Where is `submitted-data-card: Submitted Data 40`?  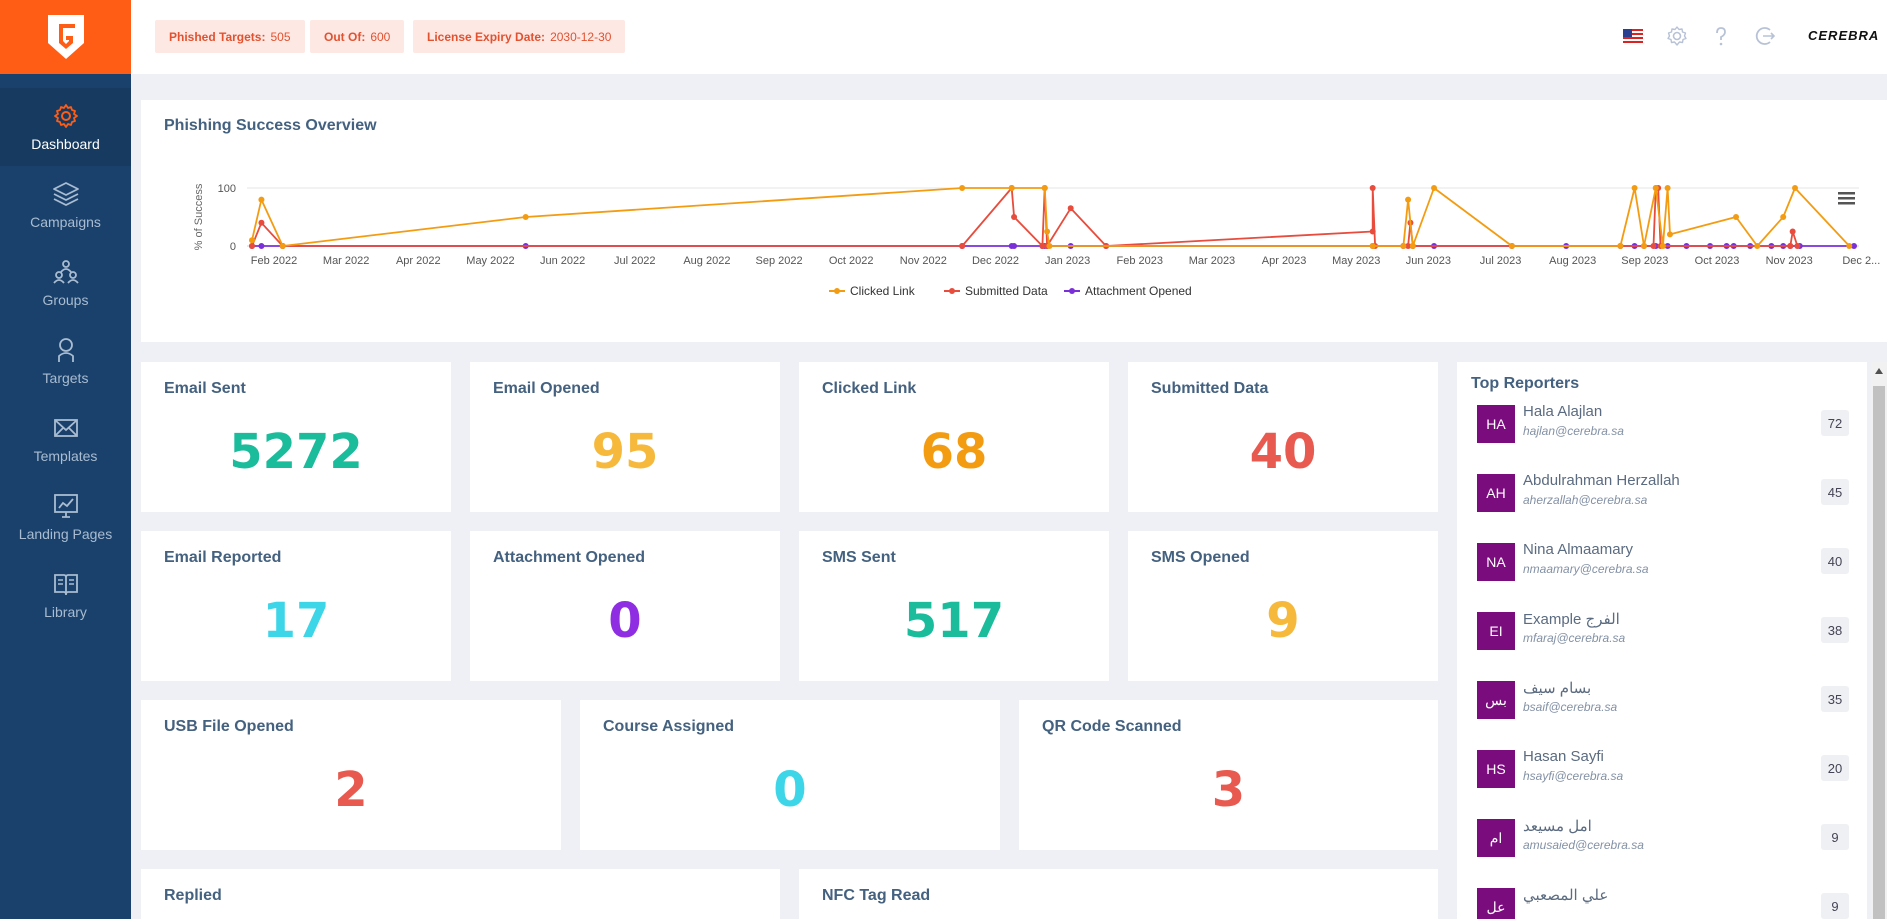
submitted-data-card: Submitted Data 40 is located at coordinates (1283, 437).